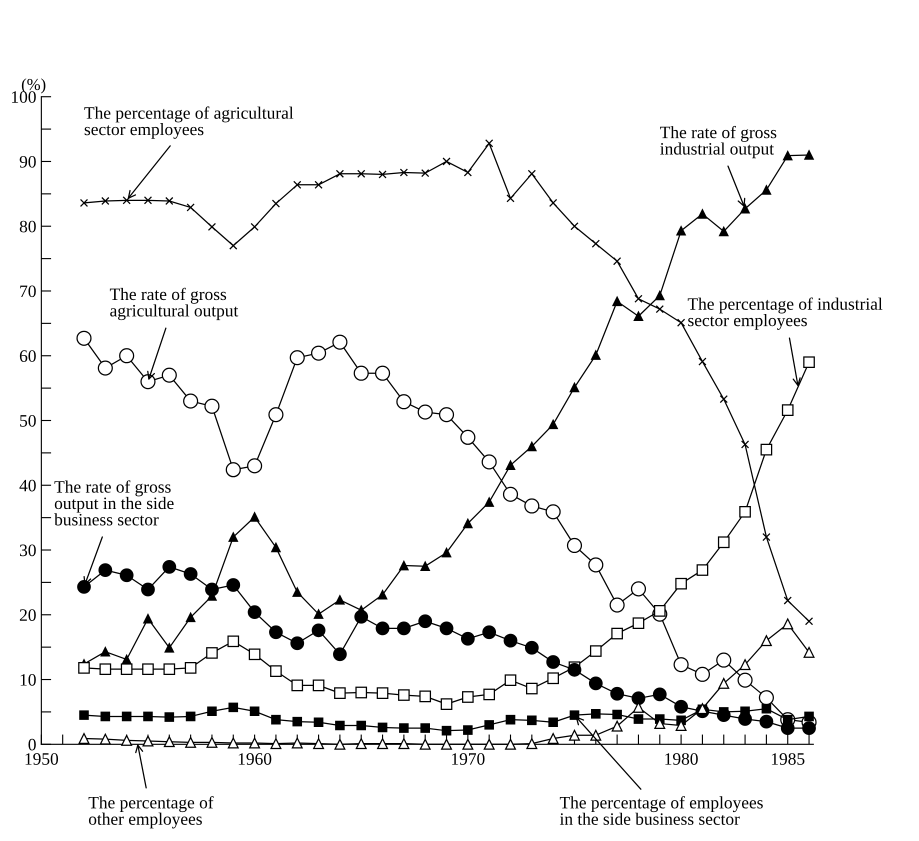 This screenshot has height=841, width=919. What do you see at coordinates (255, 759) in the screenshot?
I see `x-tick-label: 1960` at bounding box center [255, 759].